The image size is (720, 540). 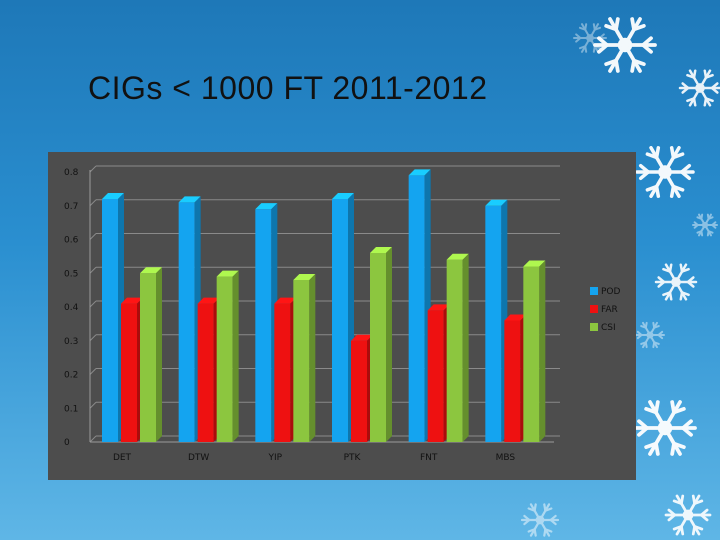 What do you see at coordinates (208, 369) in the screenshot?
I see `bar-far-dtw` at bounding box center [208, 369].